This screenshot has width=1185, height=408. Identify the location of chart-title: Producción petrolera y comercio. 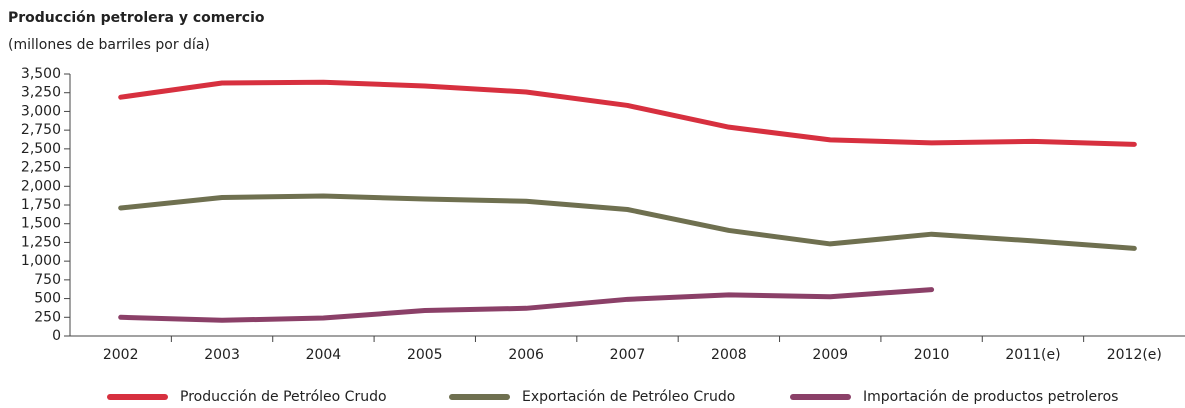
(136, 18).